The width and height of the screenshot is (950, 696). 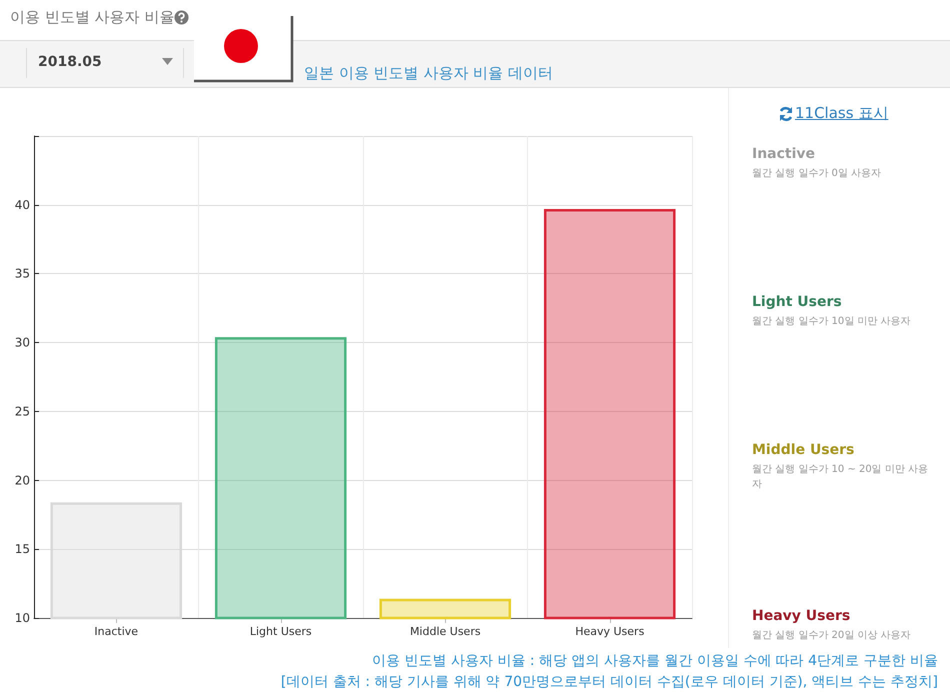 I want to click on category-label: Inactive, so click(x=784, y=154).